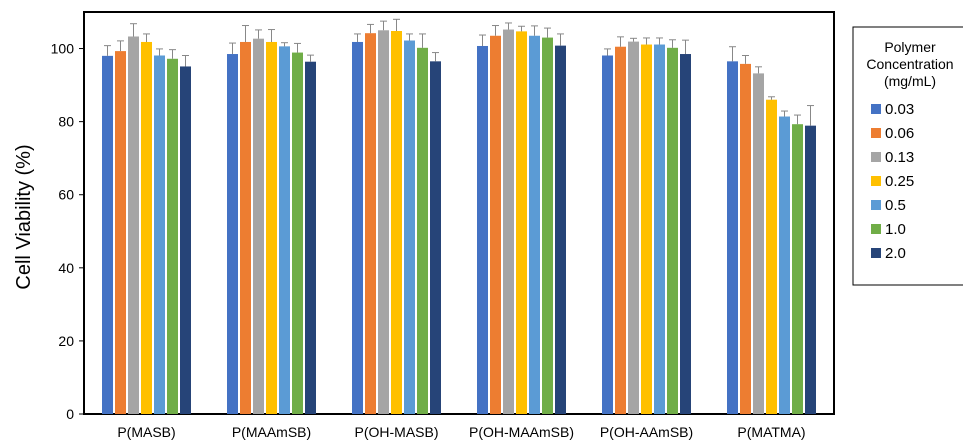 The height and width of the screenshot is (444, 963). Describe the element at coordinates (521, 432) in the screenshot. I see `x-tick-label: P(OH-MAAmSB)` at that location.